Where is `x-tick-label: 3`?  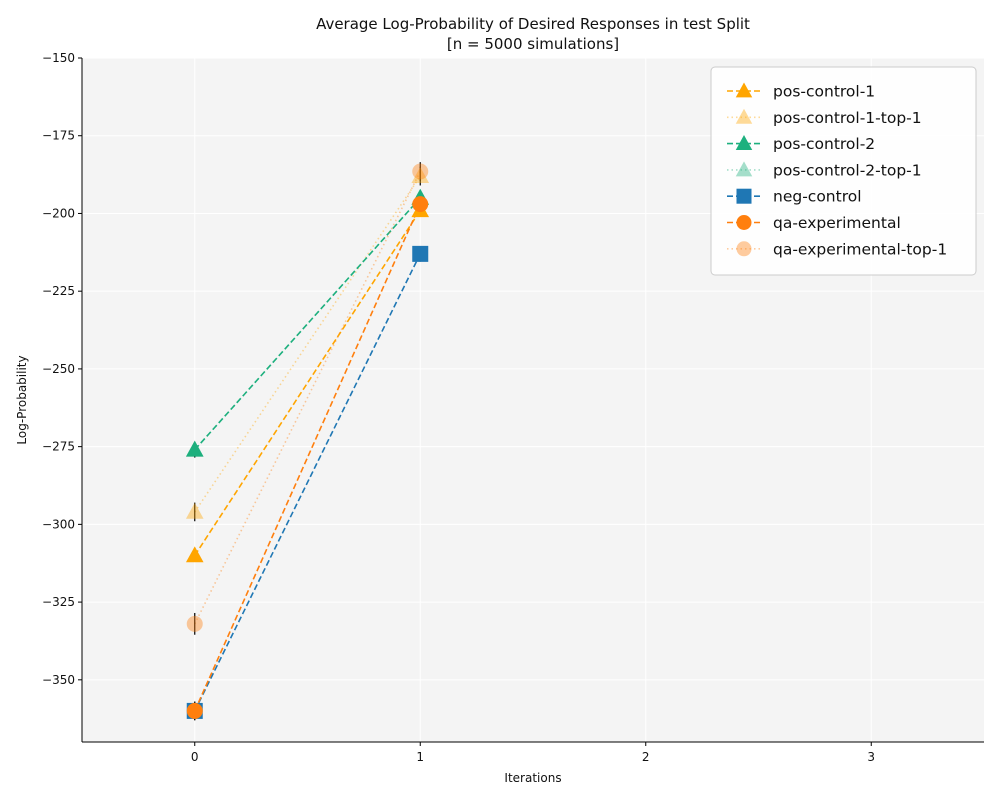
x-tick-label: 3 is located at coordinates (871, 757).